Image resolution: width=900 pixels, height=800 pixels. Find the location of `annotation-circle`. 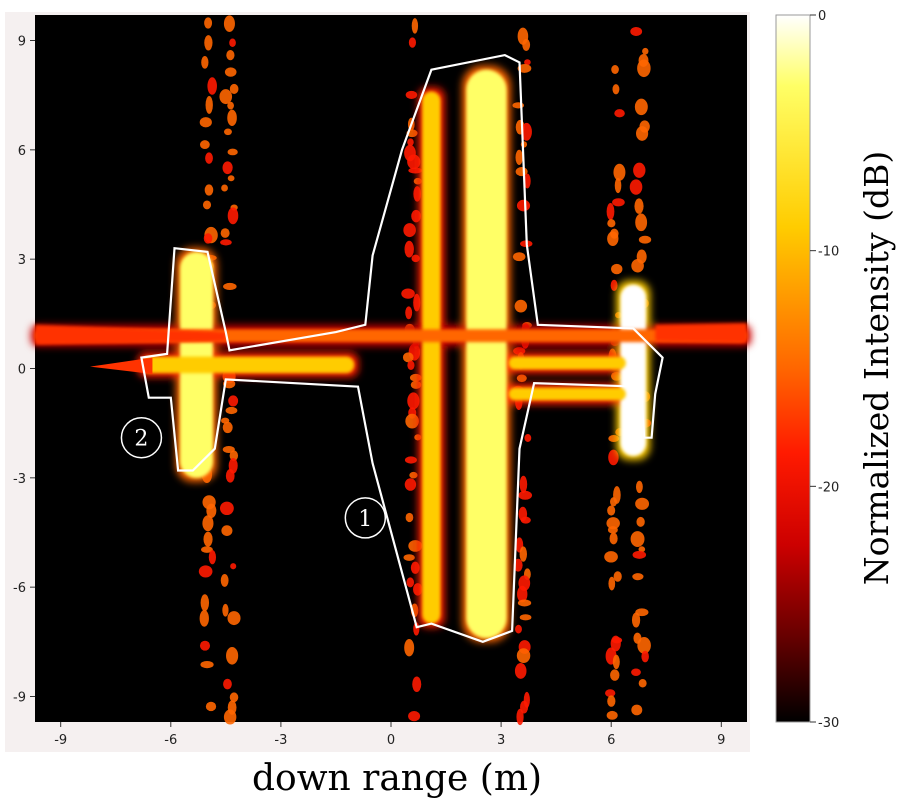

annotation-circle is located at coordinates (365, 518).